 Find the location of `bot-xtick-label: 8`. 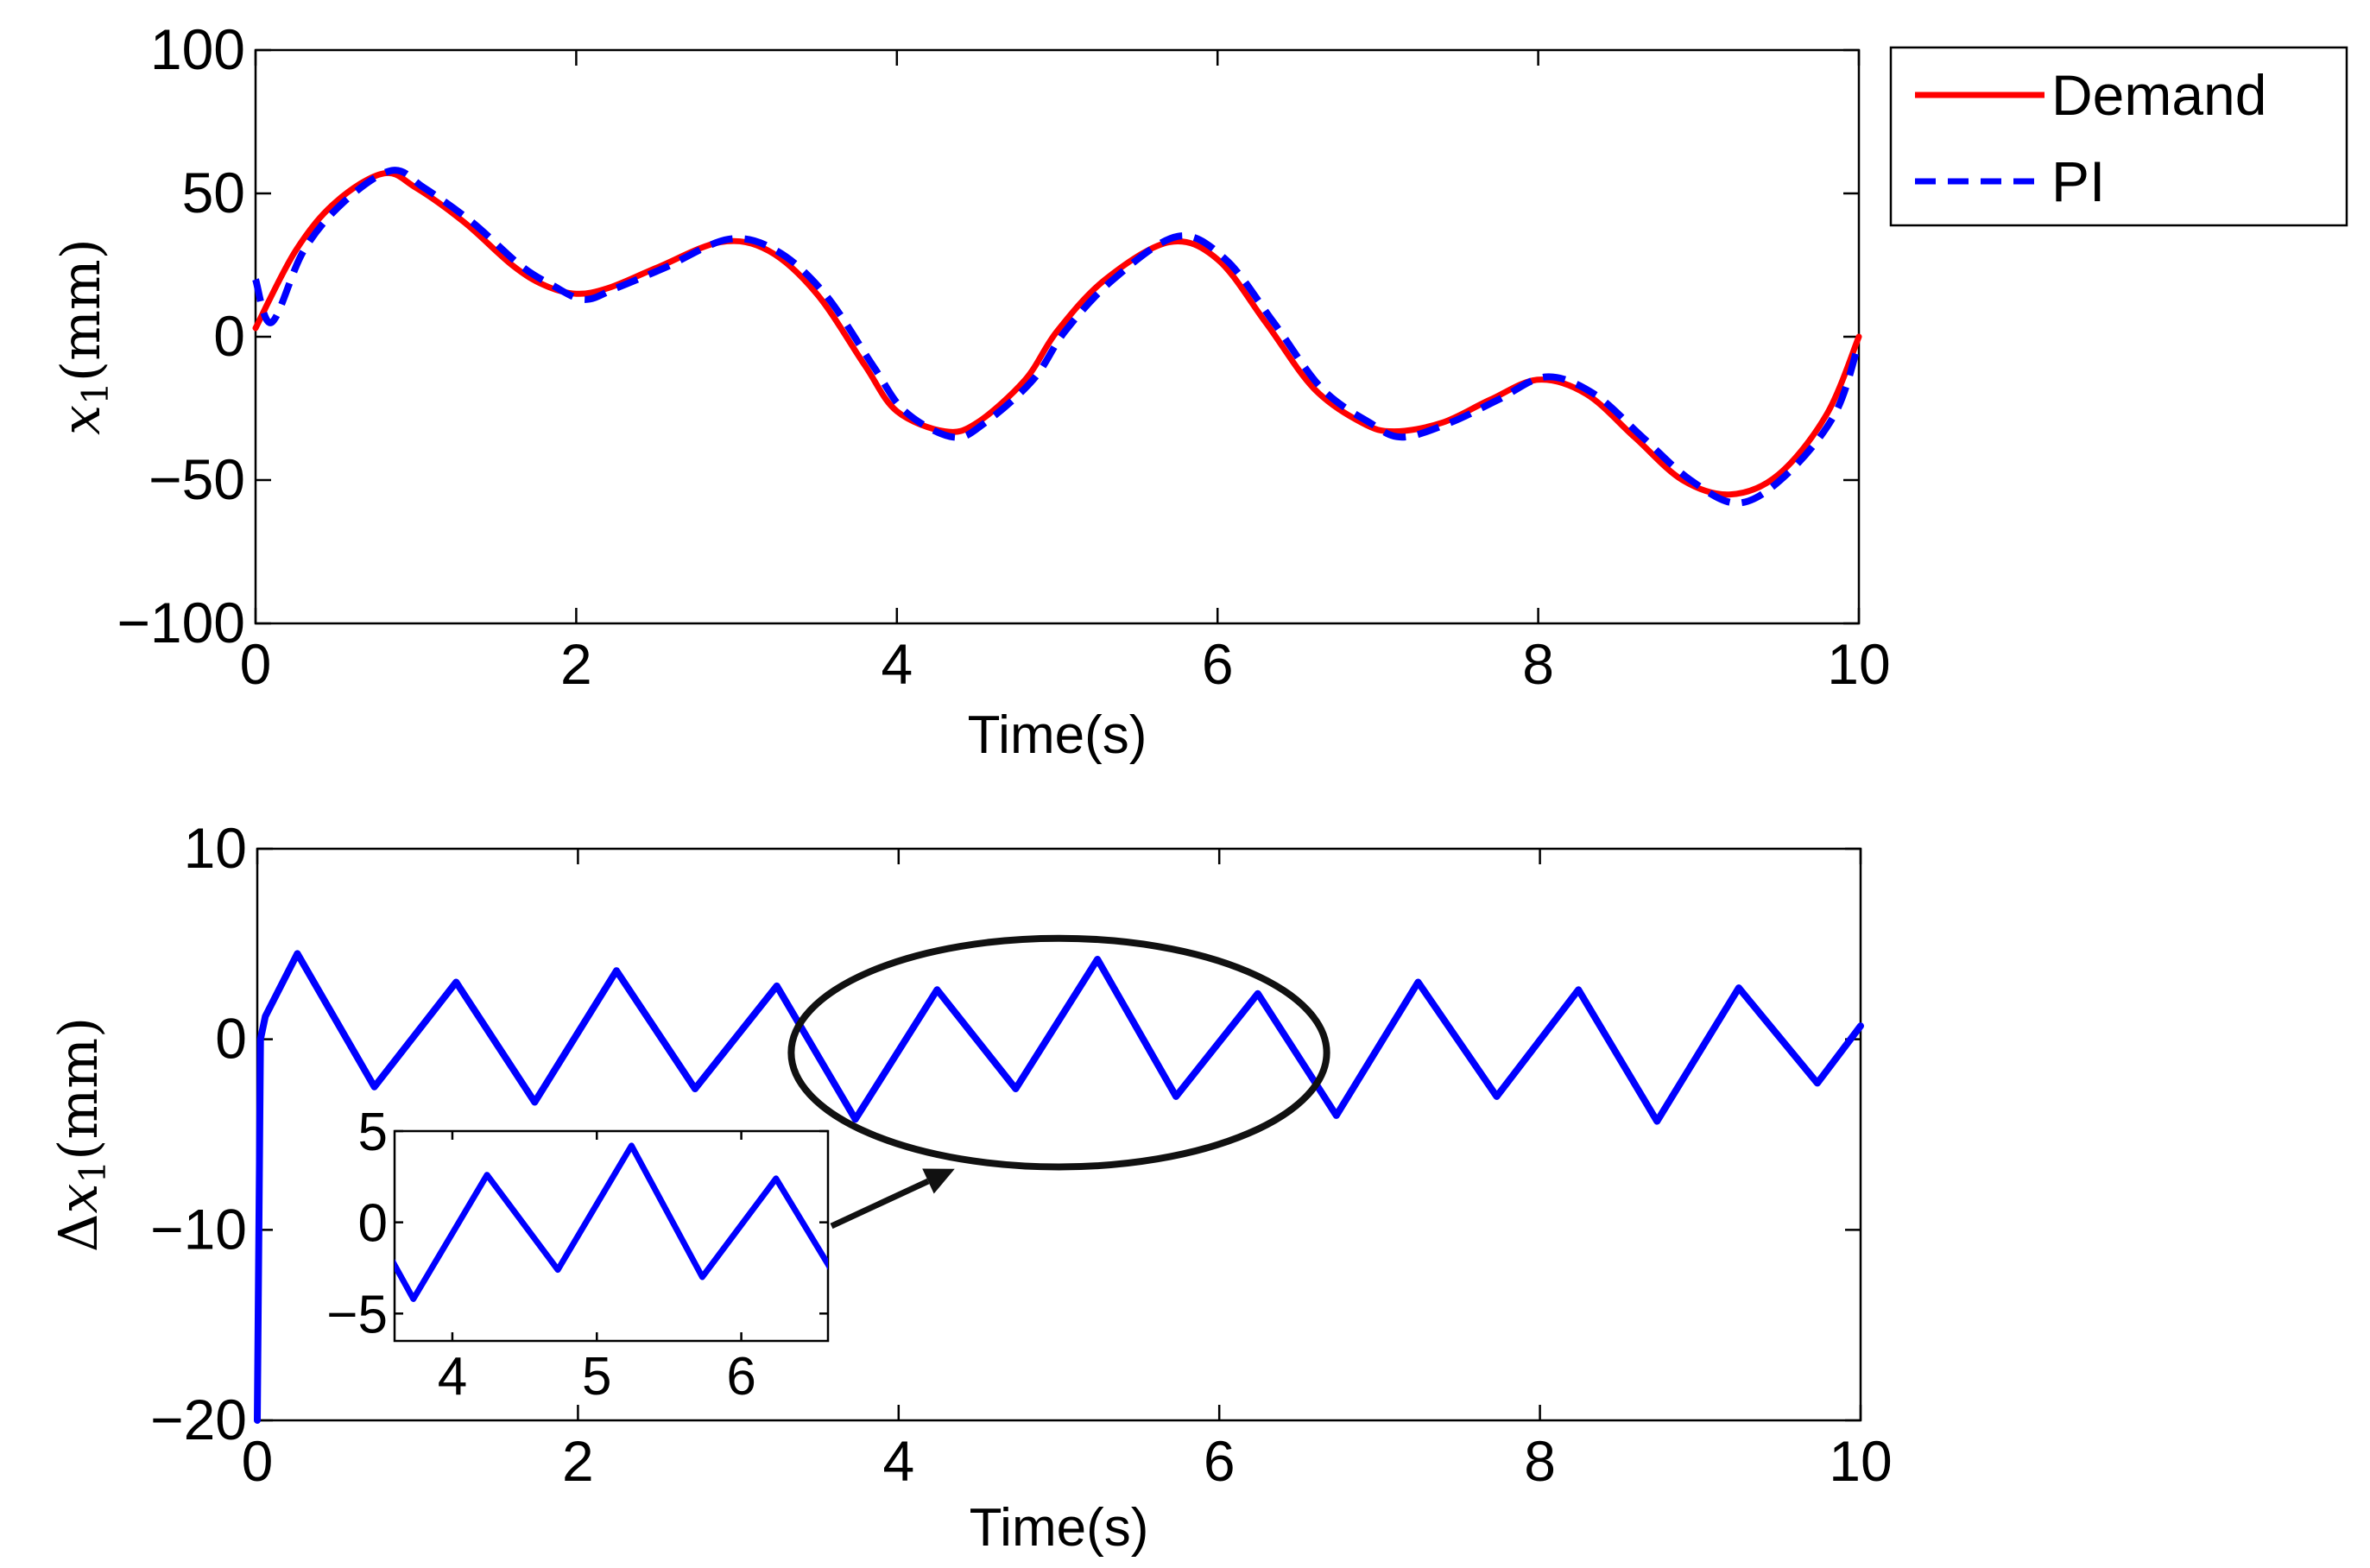

bot-xtick-label: 8 is located at coordinates (1540, 1461).